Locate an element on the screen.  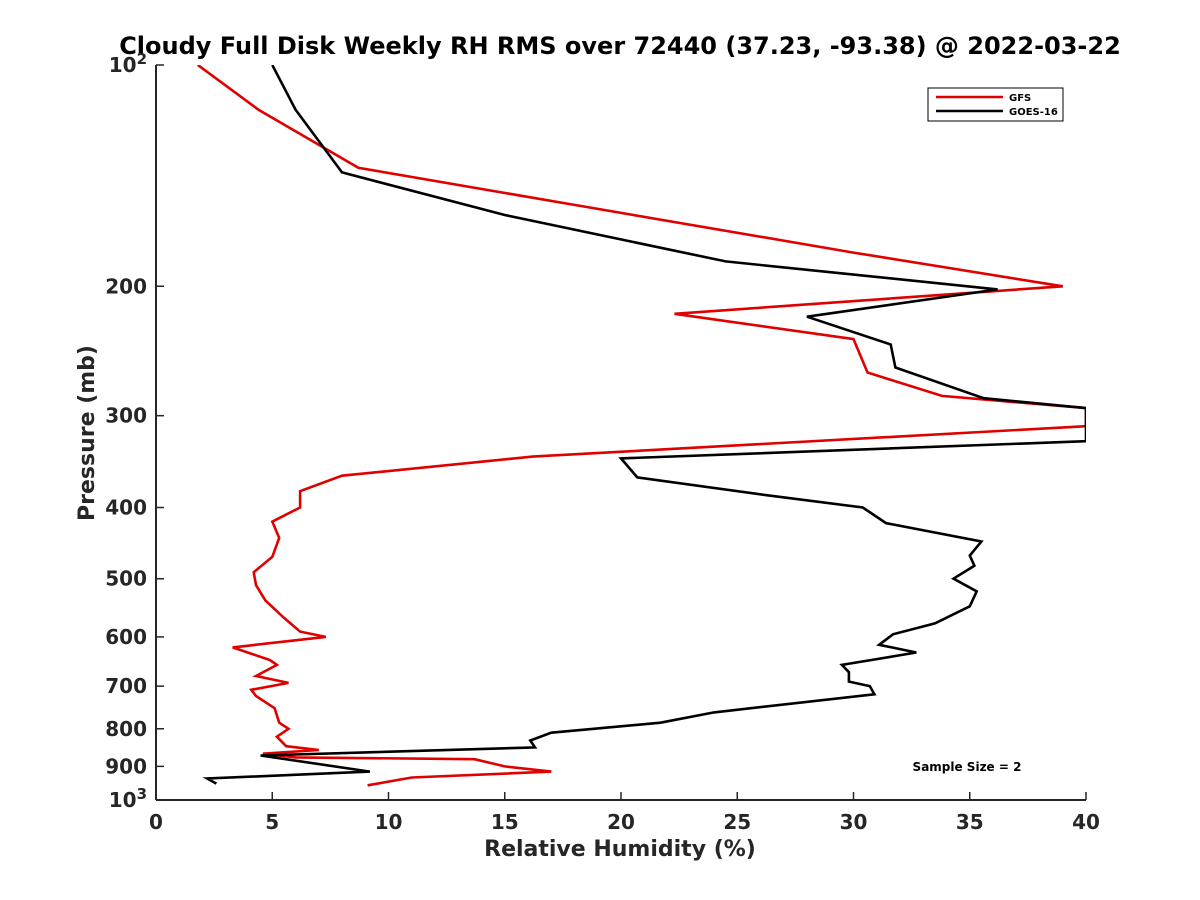
legend: GFS GOES-16 is located at coordinates (995, 104).